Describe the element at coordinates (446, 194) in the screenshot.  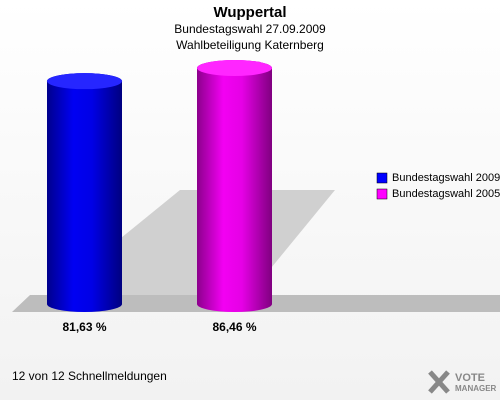
I see `legend-label: Bundestagswahl 2005` at that location.